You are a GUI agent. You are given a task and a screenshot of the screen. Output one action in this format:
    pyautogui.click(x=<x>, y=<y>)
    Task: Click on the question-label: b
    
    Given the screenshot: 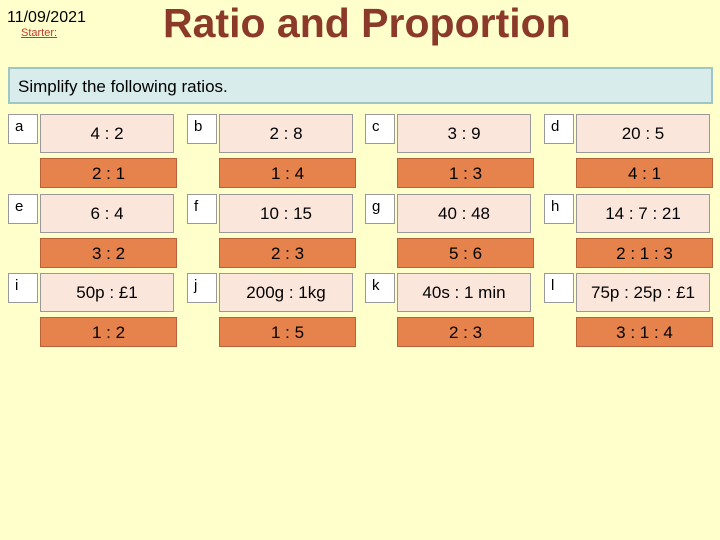 What is the action you would take?
    pyautogui.click(x=202, y=129)
    